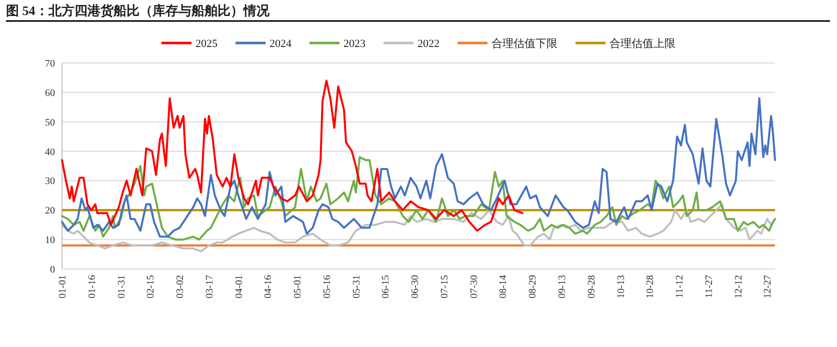  What do you see at coordinates (122, 286) in the screenshot?
I see `x-tick-label: 01-31` at bounding box center [122, 286].